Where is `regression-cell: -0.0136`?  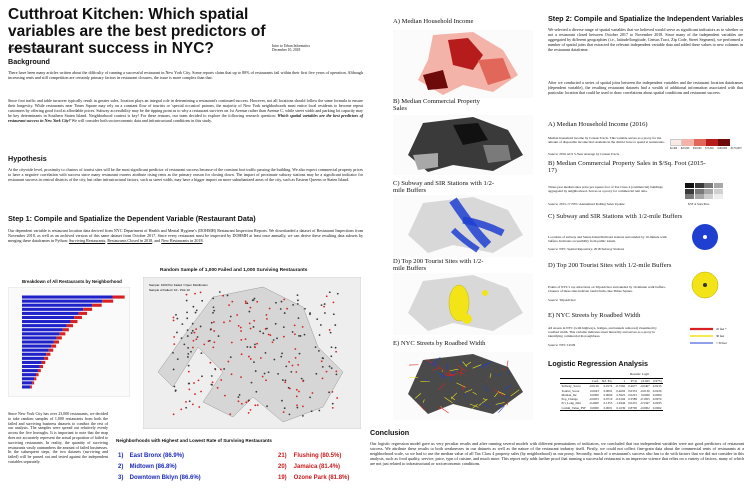 regression-cell: -0.0136 is located at coordinates (644, 390).